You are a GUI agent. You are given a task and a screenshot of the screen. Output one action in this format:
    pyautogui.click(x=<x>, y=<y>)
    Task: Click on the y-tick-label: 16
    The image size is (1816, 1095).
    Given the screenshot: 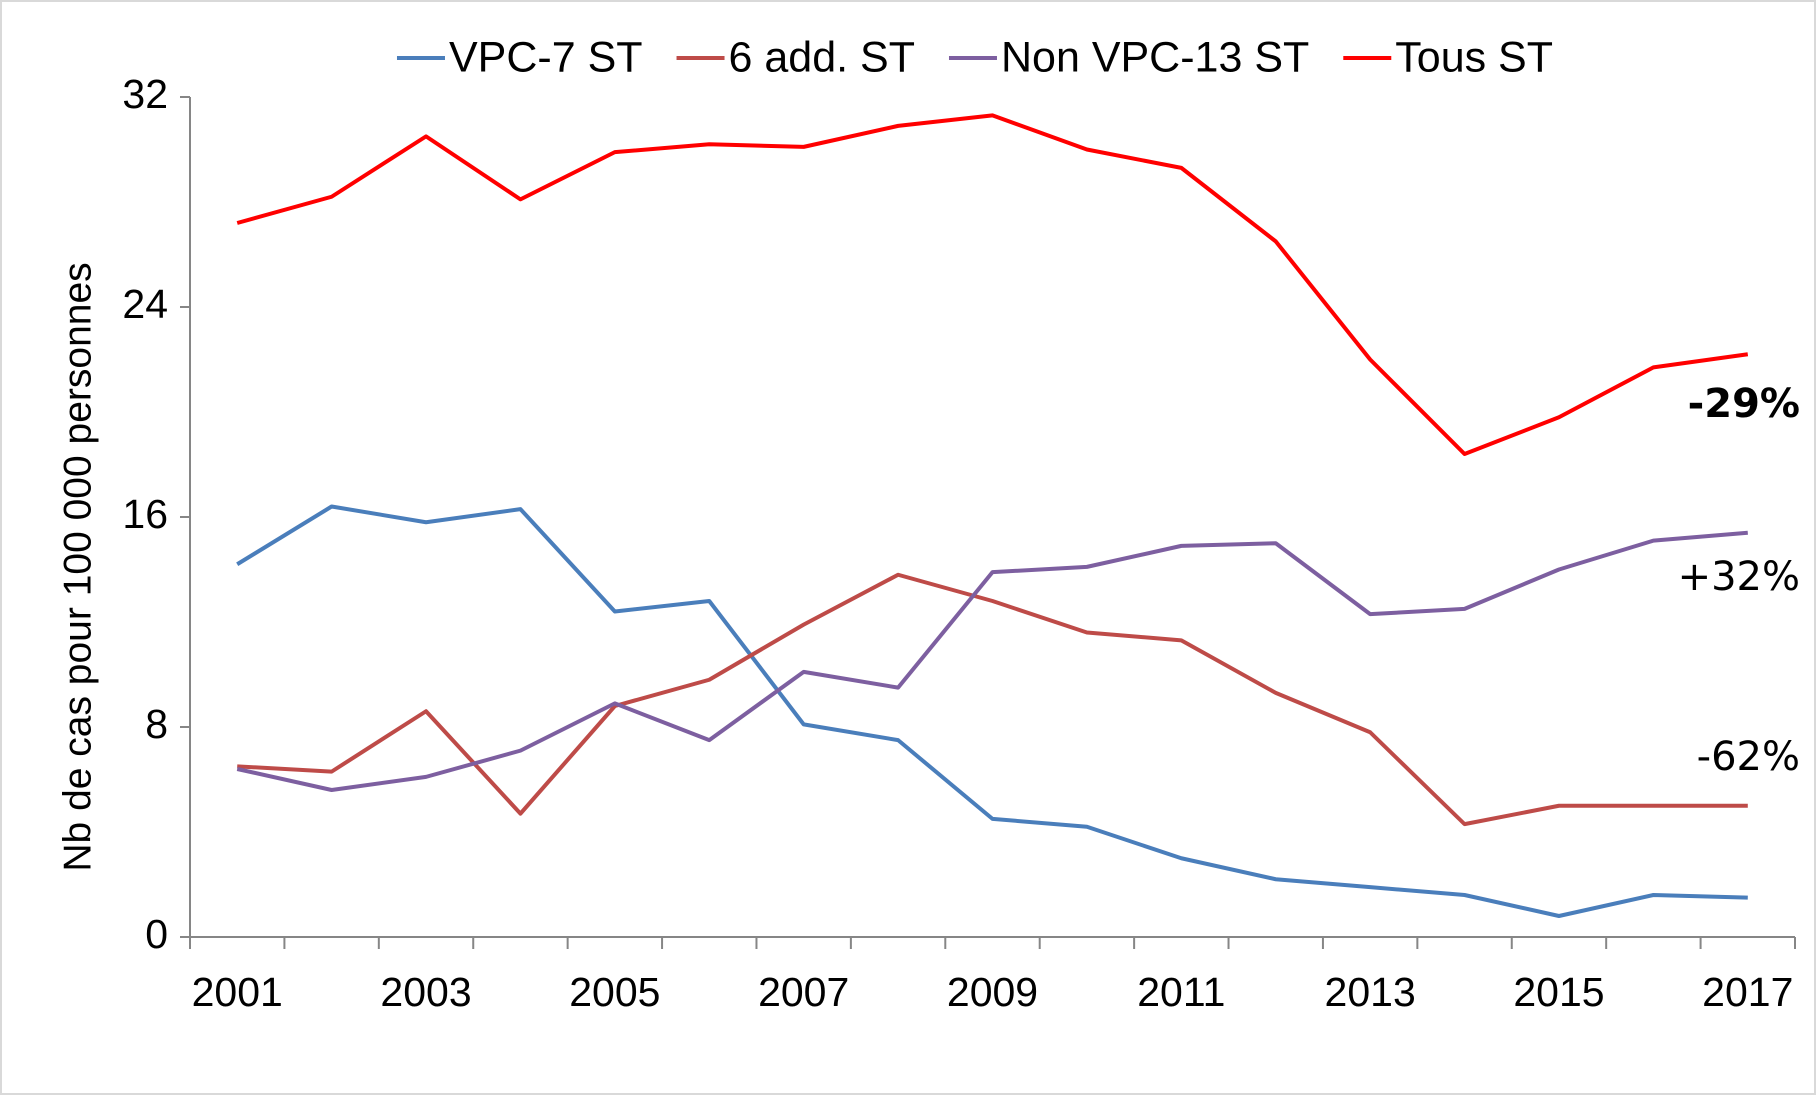 What is the action you would take?
    pyautogui.click(x=145, y=514)
    